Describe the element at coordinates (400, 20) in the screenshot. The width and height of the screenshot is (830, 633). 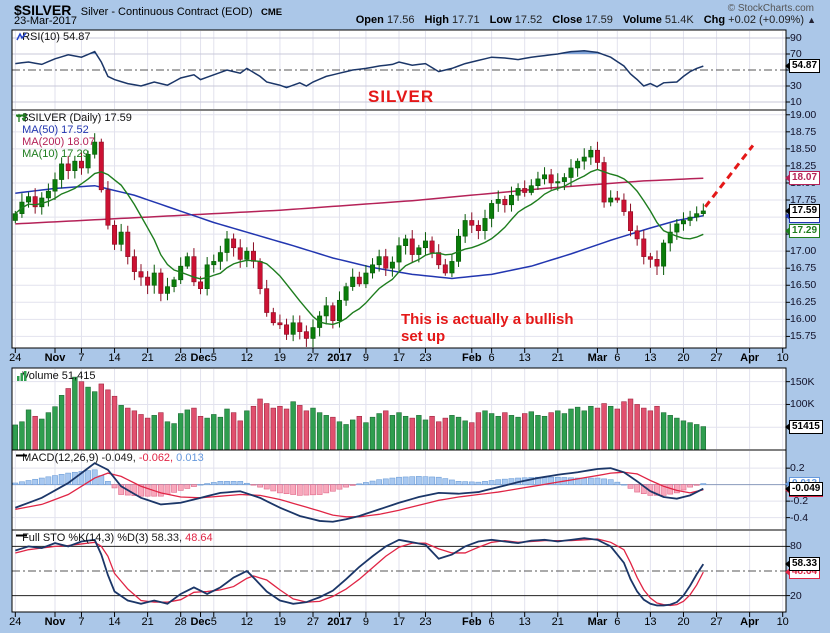
I see `open-value: 17.56` at that location.